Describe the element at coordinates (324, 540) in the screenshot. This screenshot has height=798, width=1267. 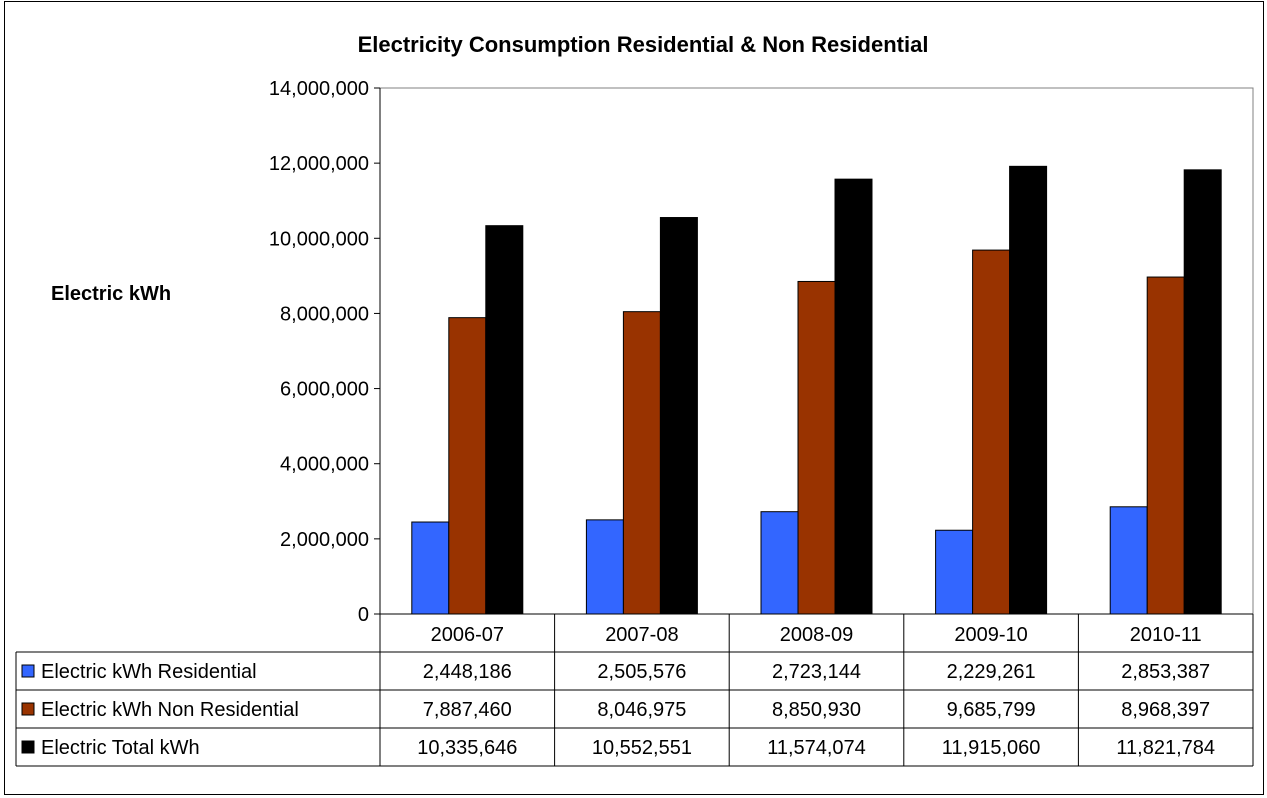
I see `y-tick-label: 2,000,000` at that location.